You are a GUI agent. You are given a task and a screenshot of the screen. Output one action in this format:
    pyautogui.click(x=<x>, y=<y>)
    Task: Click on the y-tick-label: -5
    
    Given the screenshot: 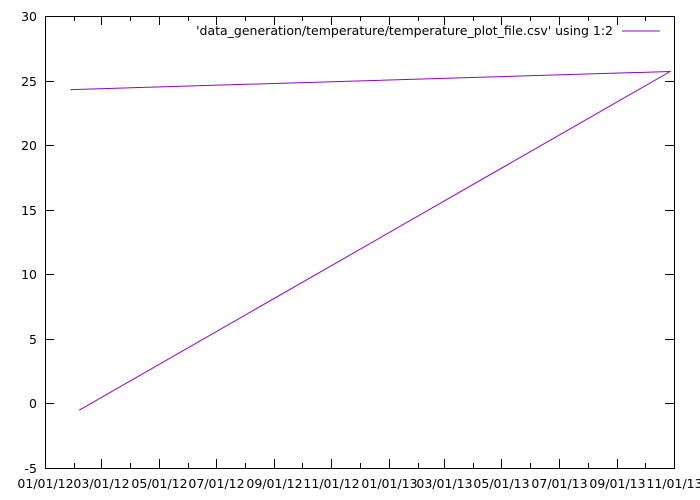 What is the action you would take?
    pyautogui.click(x=31, y=468)
    